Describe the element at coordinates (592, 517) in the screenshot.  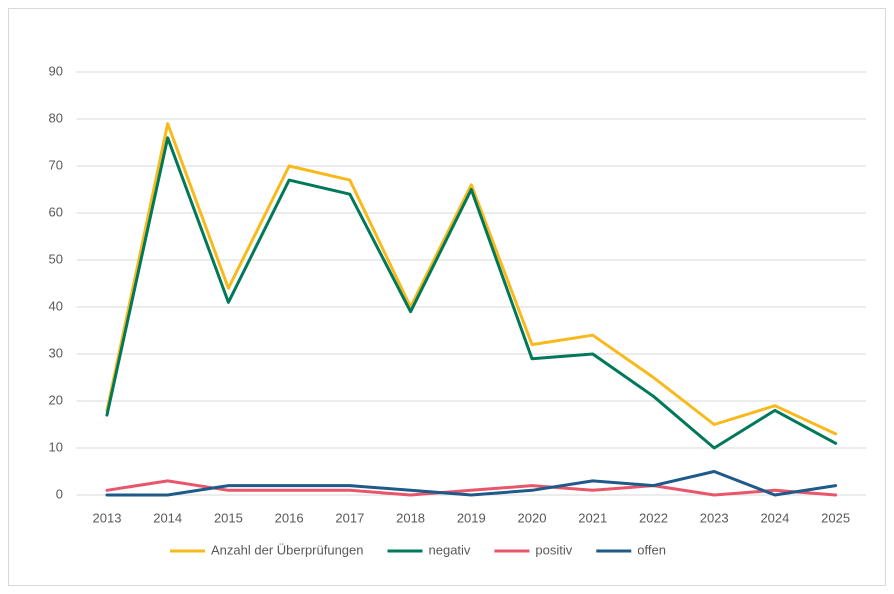
I see `x-tick-label: 2021` at that location.